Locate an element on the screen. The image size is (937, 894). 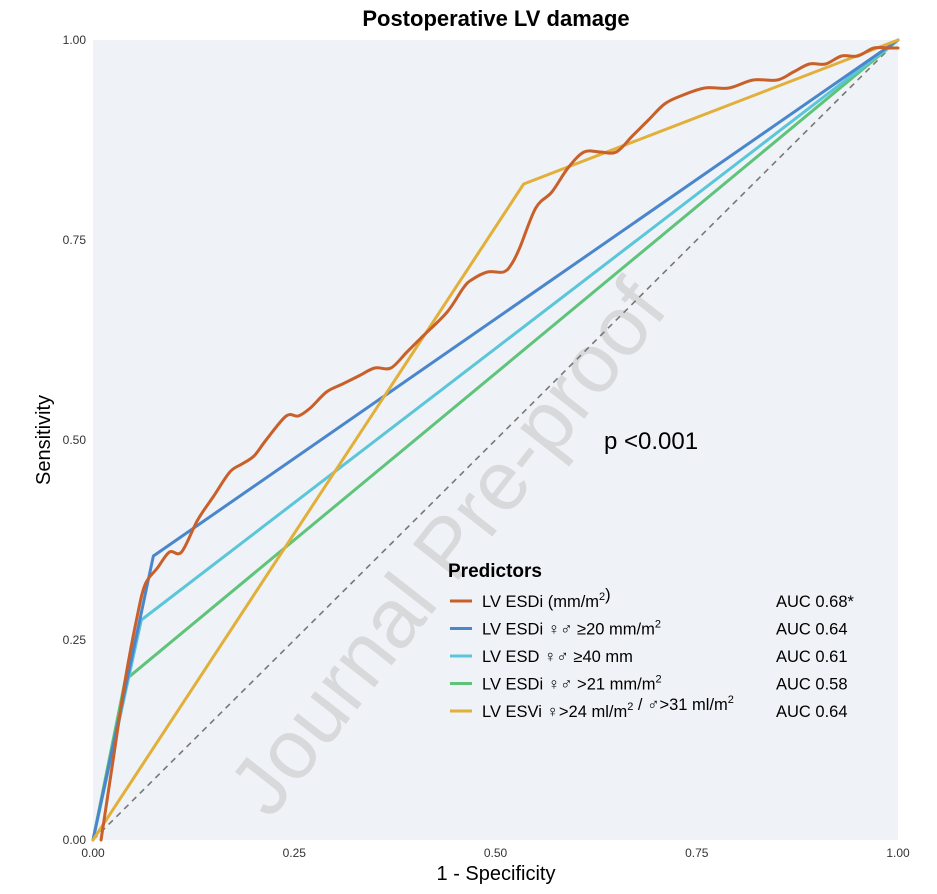
legend-label: LV ESDi ♀♂ ≥20 mm/m2 is located at coordinates (571, 629).